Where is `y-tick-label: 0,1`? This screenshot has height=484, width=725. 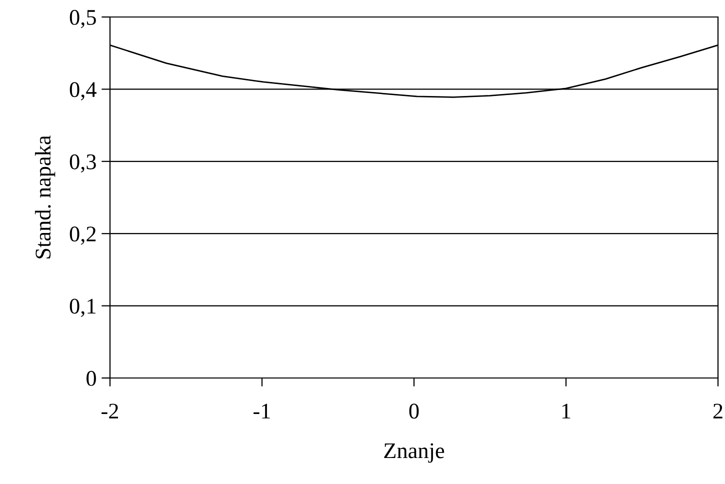
y-tick-label: 0,1 is located at coordinates (83, 307).